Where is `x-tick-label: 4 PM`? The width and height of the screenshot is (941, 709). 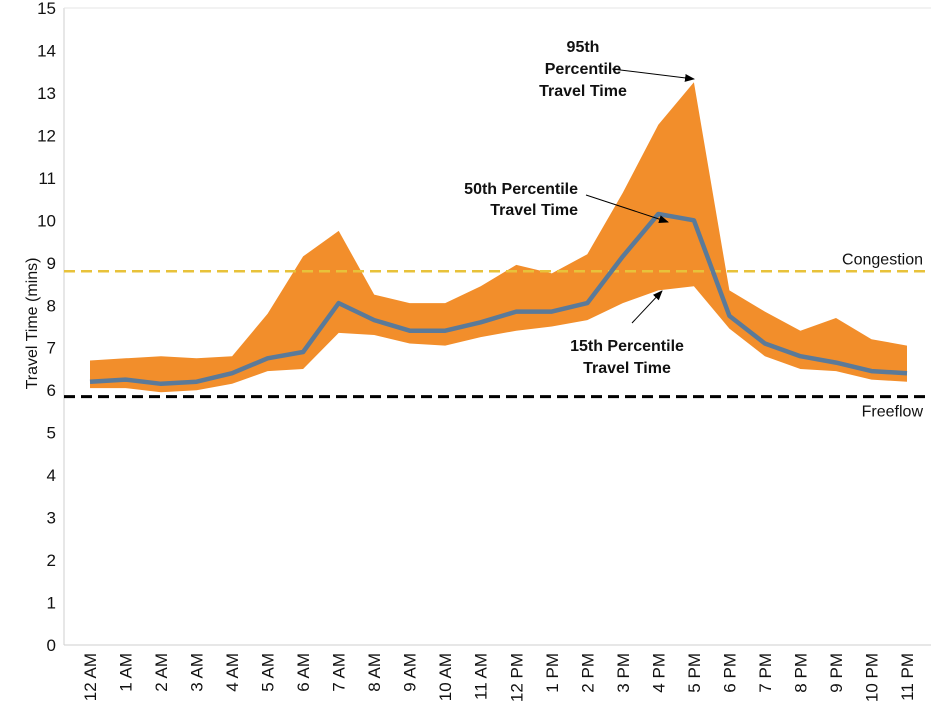
x-tick-label: 4 PM is located at coordinates (658, 673).